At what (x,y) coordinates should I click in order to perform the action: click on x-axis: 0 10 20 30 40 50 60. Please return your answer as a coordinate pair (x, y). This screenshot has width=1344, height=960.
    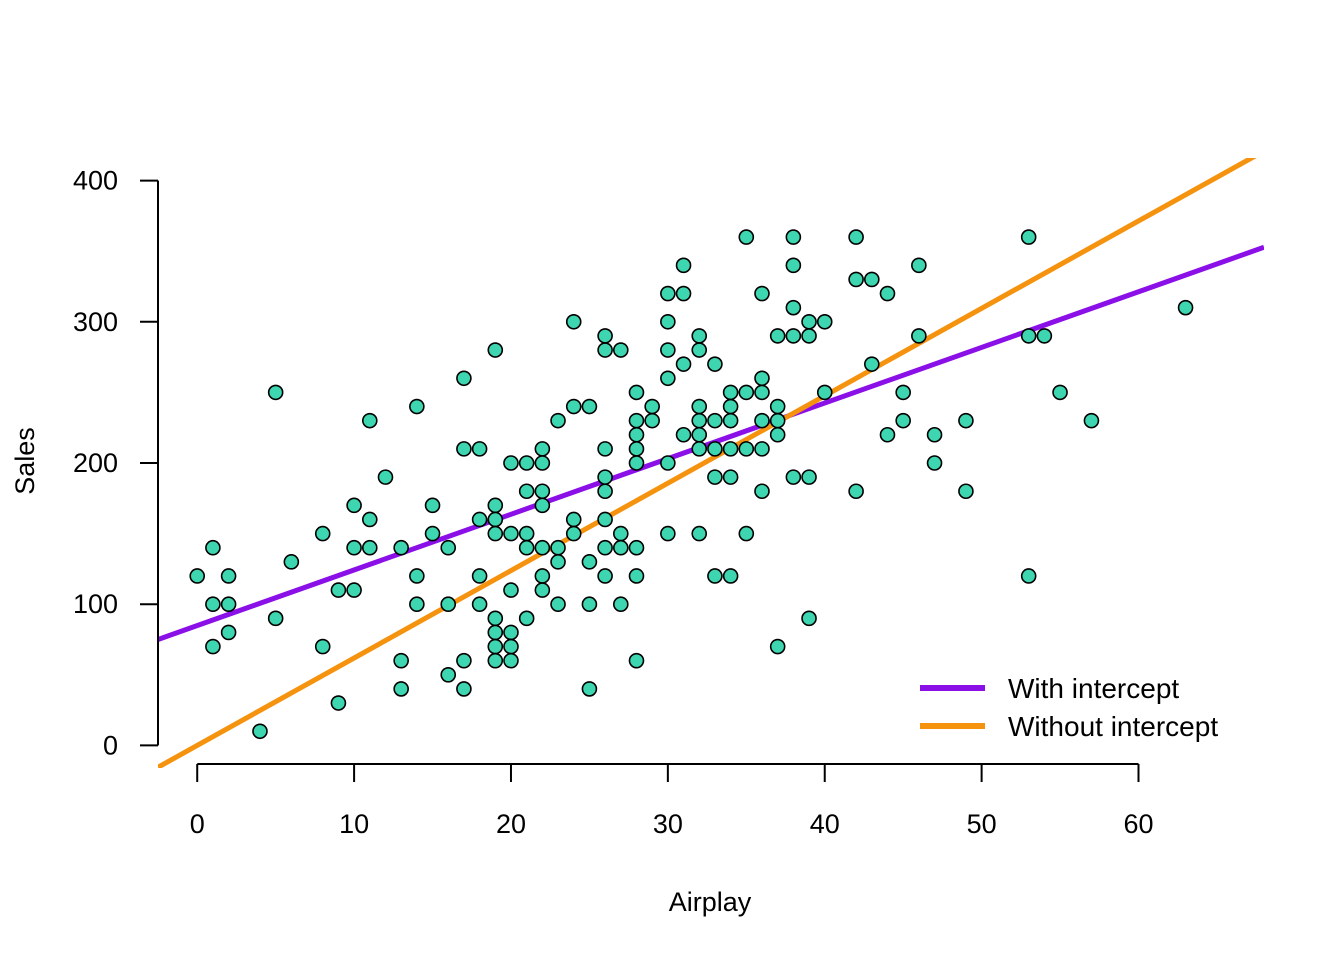
    Looking at the image, I should click on (672, 801).